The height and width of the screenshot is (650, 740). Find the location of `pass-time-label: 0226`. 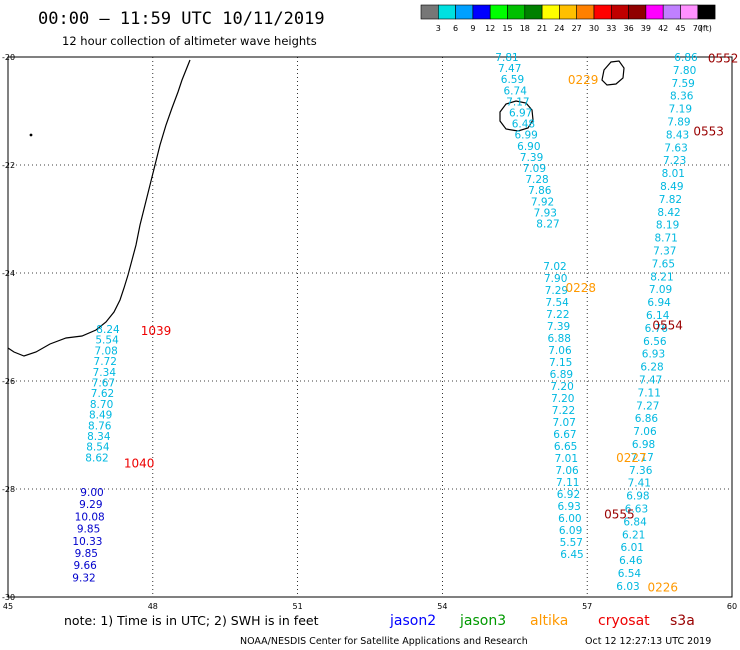

pass-time-label: 0226 is located at coordinates (663, 588).